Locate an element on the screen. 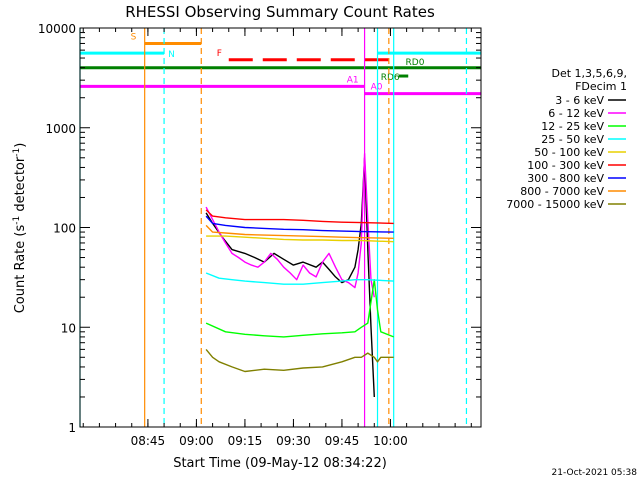 The image size is (640, 480). legend-label-0: 3 - 6 keV is located at coordinates (579, 100).